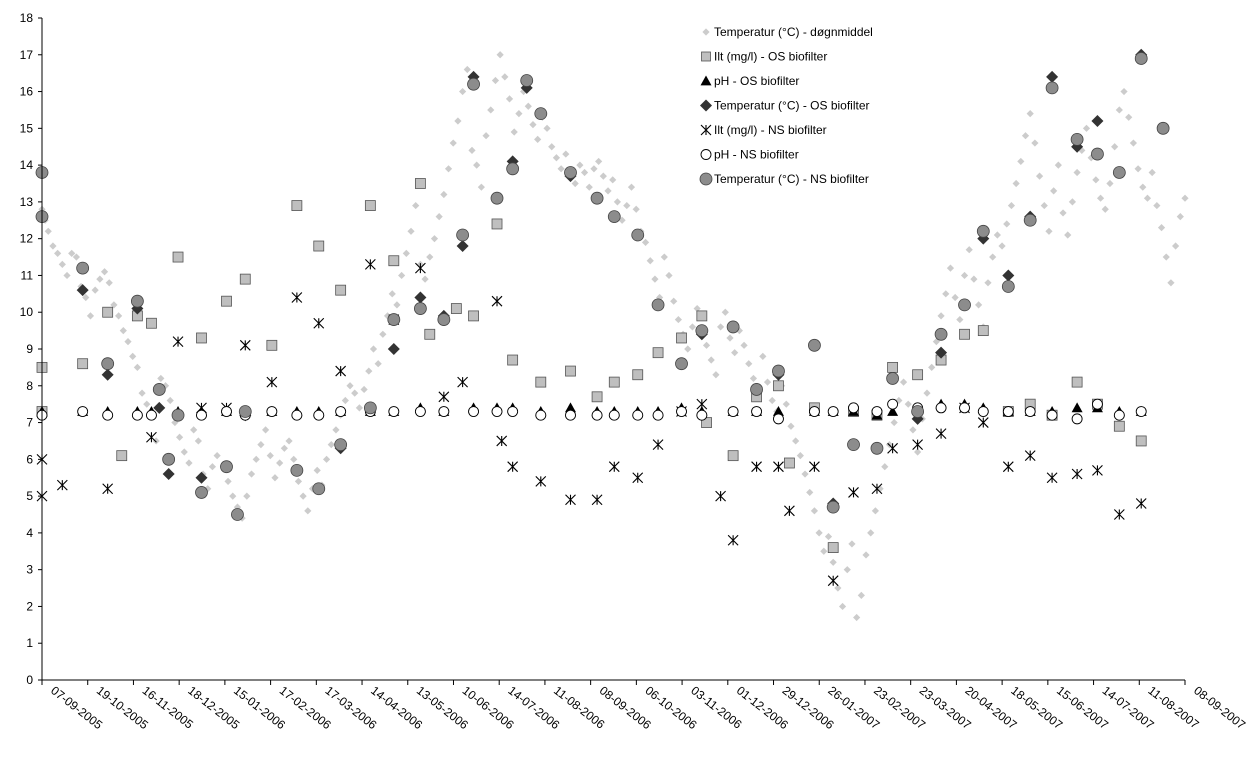 This screenshot has width=1253, height=765. Describe the element at coordinates (706, 179) in the screenshot. I see `legend-marker` at that location.